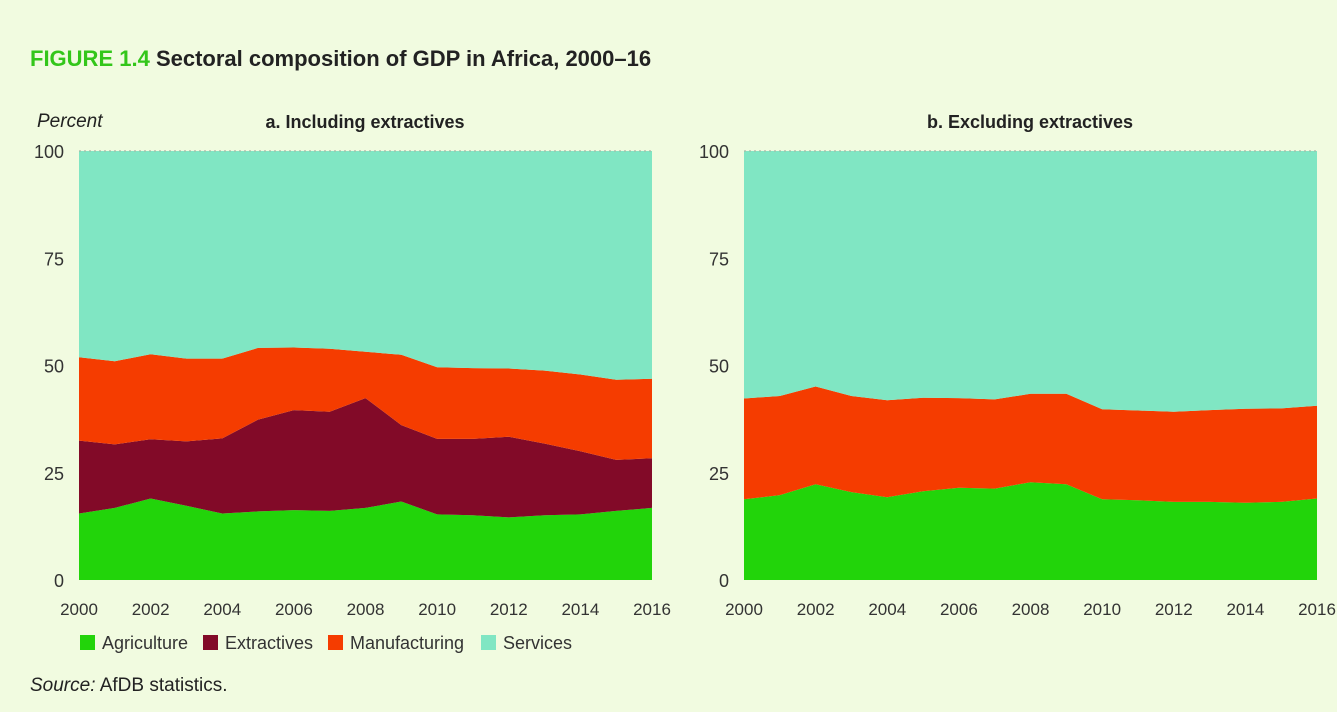 This screenshot has height=712, width=1337. Describe the element at coordinates (63, 685) in the screenshot. I see `source-label: Source:` at that location.